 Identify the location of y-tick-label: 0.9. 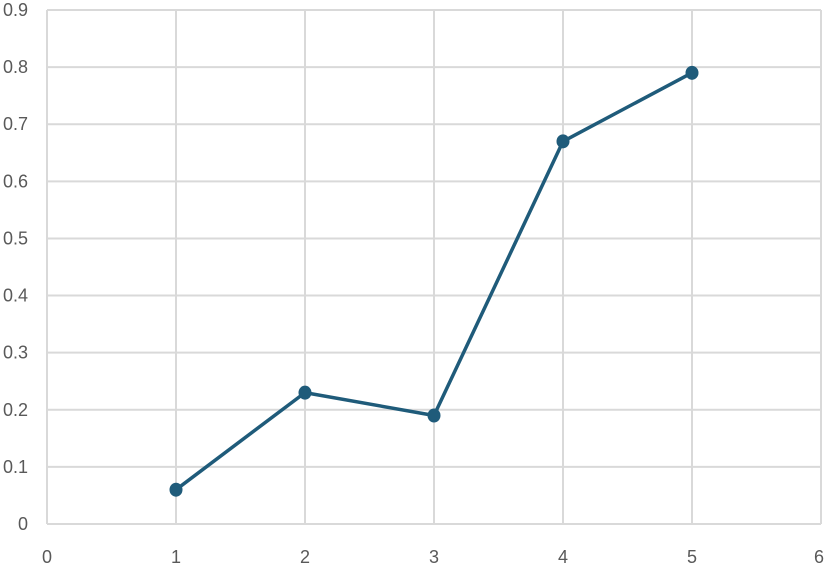
(15, 10).